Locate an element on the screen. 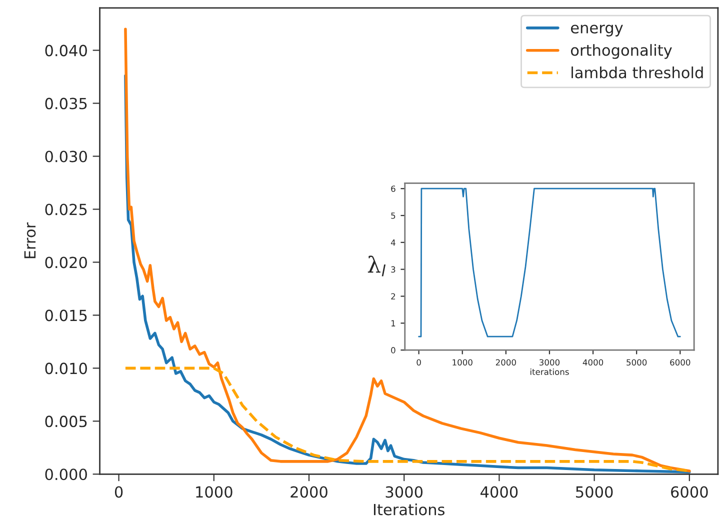 The image size is (723, 528). y-tick-label: 2 is located at coordinates (393, 296).